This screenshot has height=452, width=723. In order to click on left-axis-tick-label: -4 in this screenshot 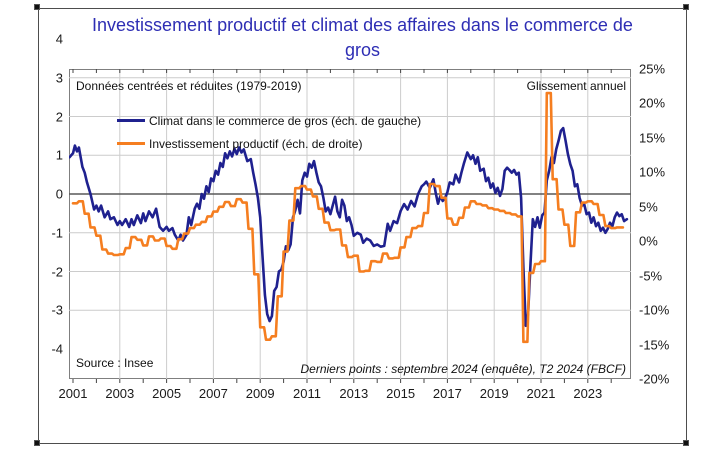, I will do `click(57, 349)`.